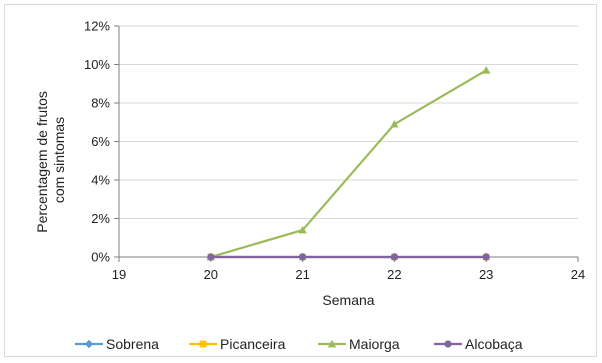  Describe the element at coordinates (97, 26) in the screenshot. I see `y-tick-label: 12%` at that location.